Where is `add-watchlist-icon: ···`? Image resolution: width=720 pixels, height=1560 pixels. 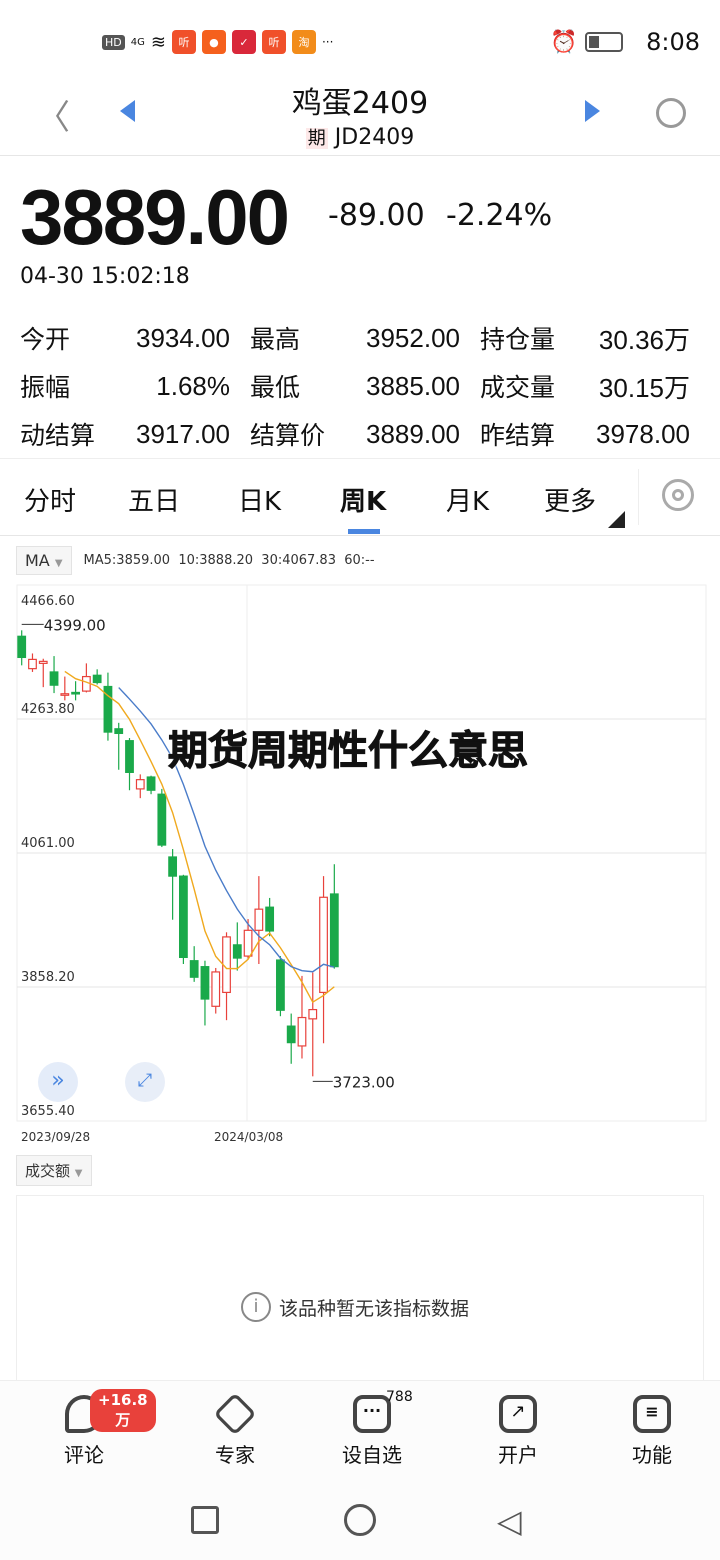 add-watchlist-icon: ··· is located at coordinates (372, 1414).